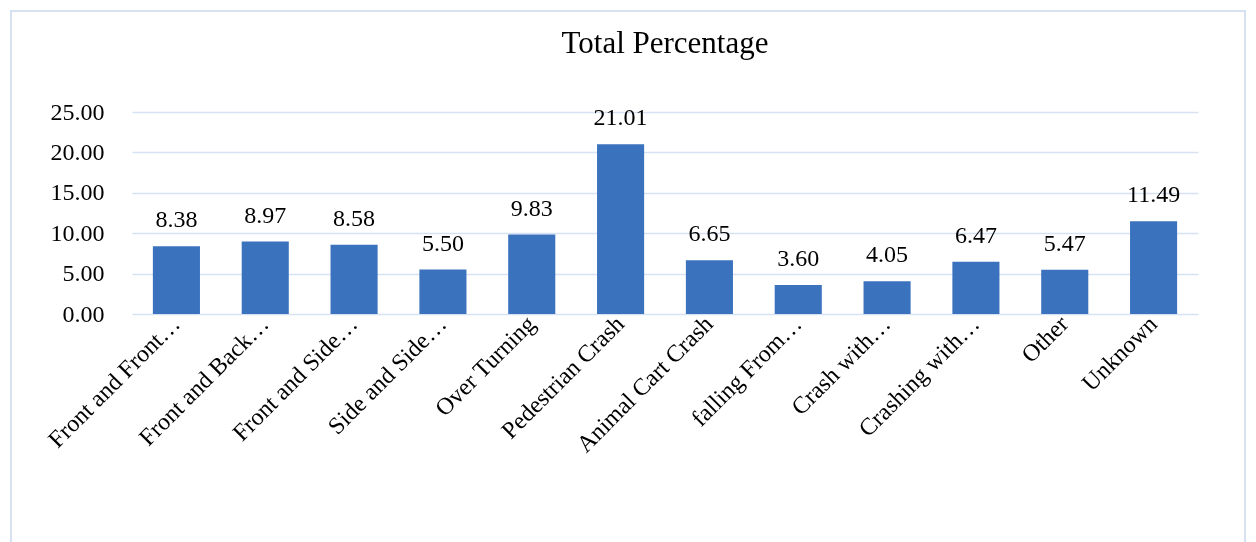 The height and width of the screenshot is (542, 1256). I want to click on data-label: 8.58, so click(354, 217).